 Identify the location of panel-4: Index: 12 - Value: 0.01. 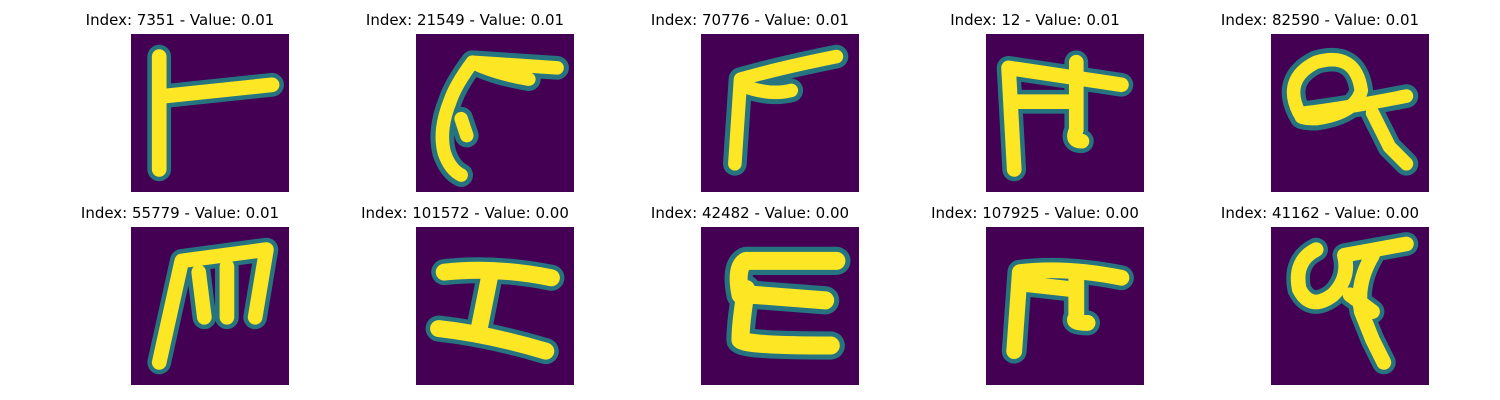
(1035, 96).